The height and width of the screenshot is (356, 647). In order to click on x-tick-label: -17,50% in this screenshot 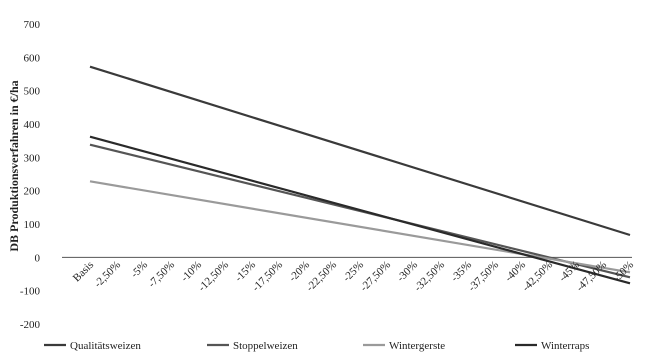, I will do `click(267, 276)`.